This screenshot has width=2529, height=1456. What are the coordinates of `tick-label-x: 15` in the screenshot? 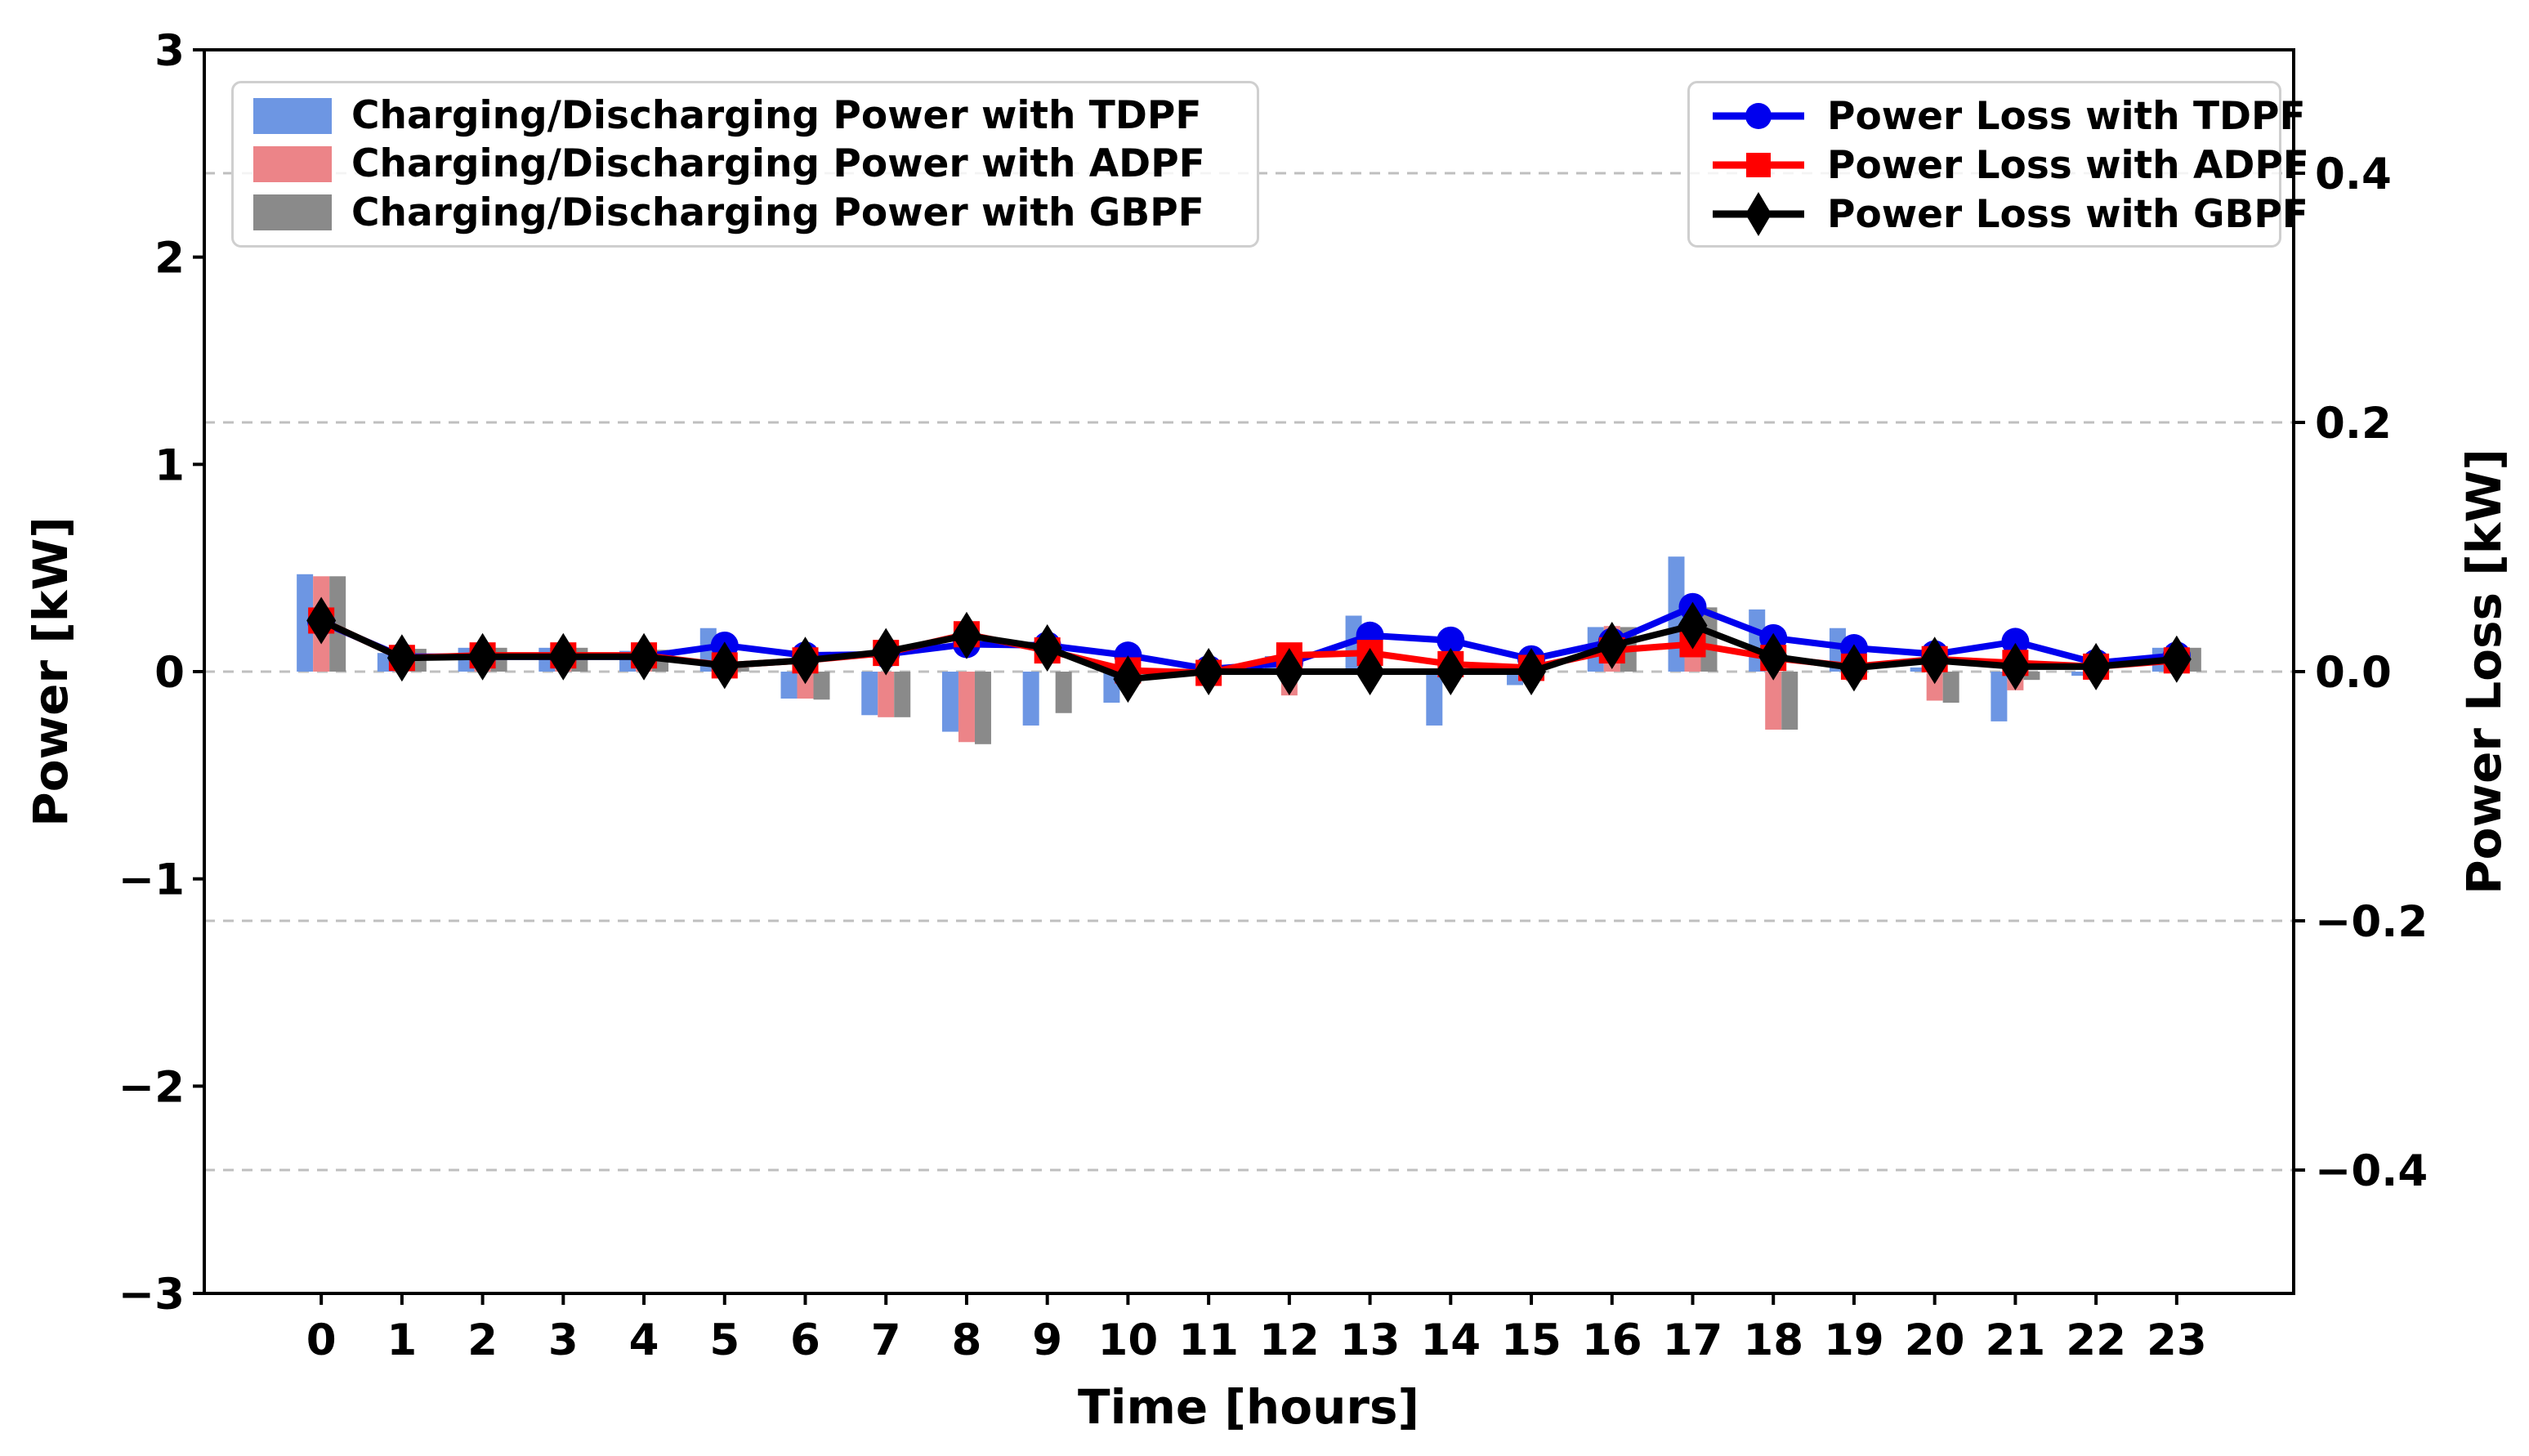 It's located at (1531, 1340).